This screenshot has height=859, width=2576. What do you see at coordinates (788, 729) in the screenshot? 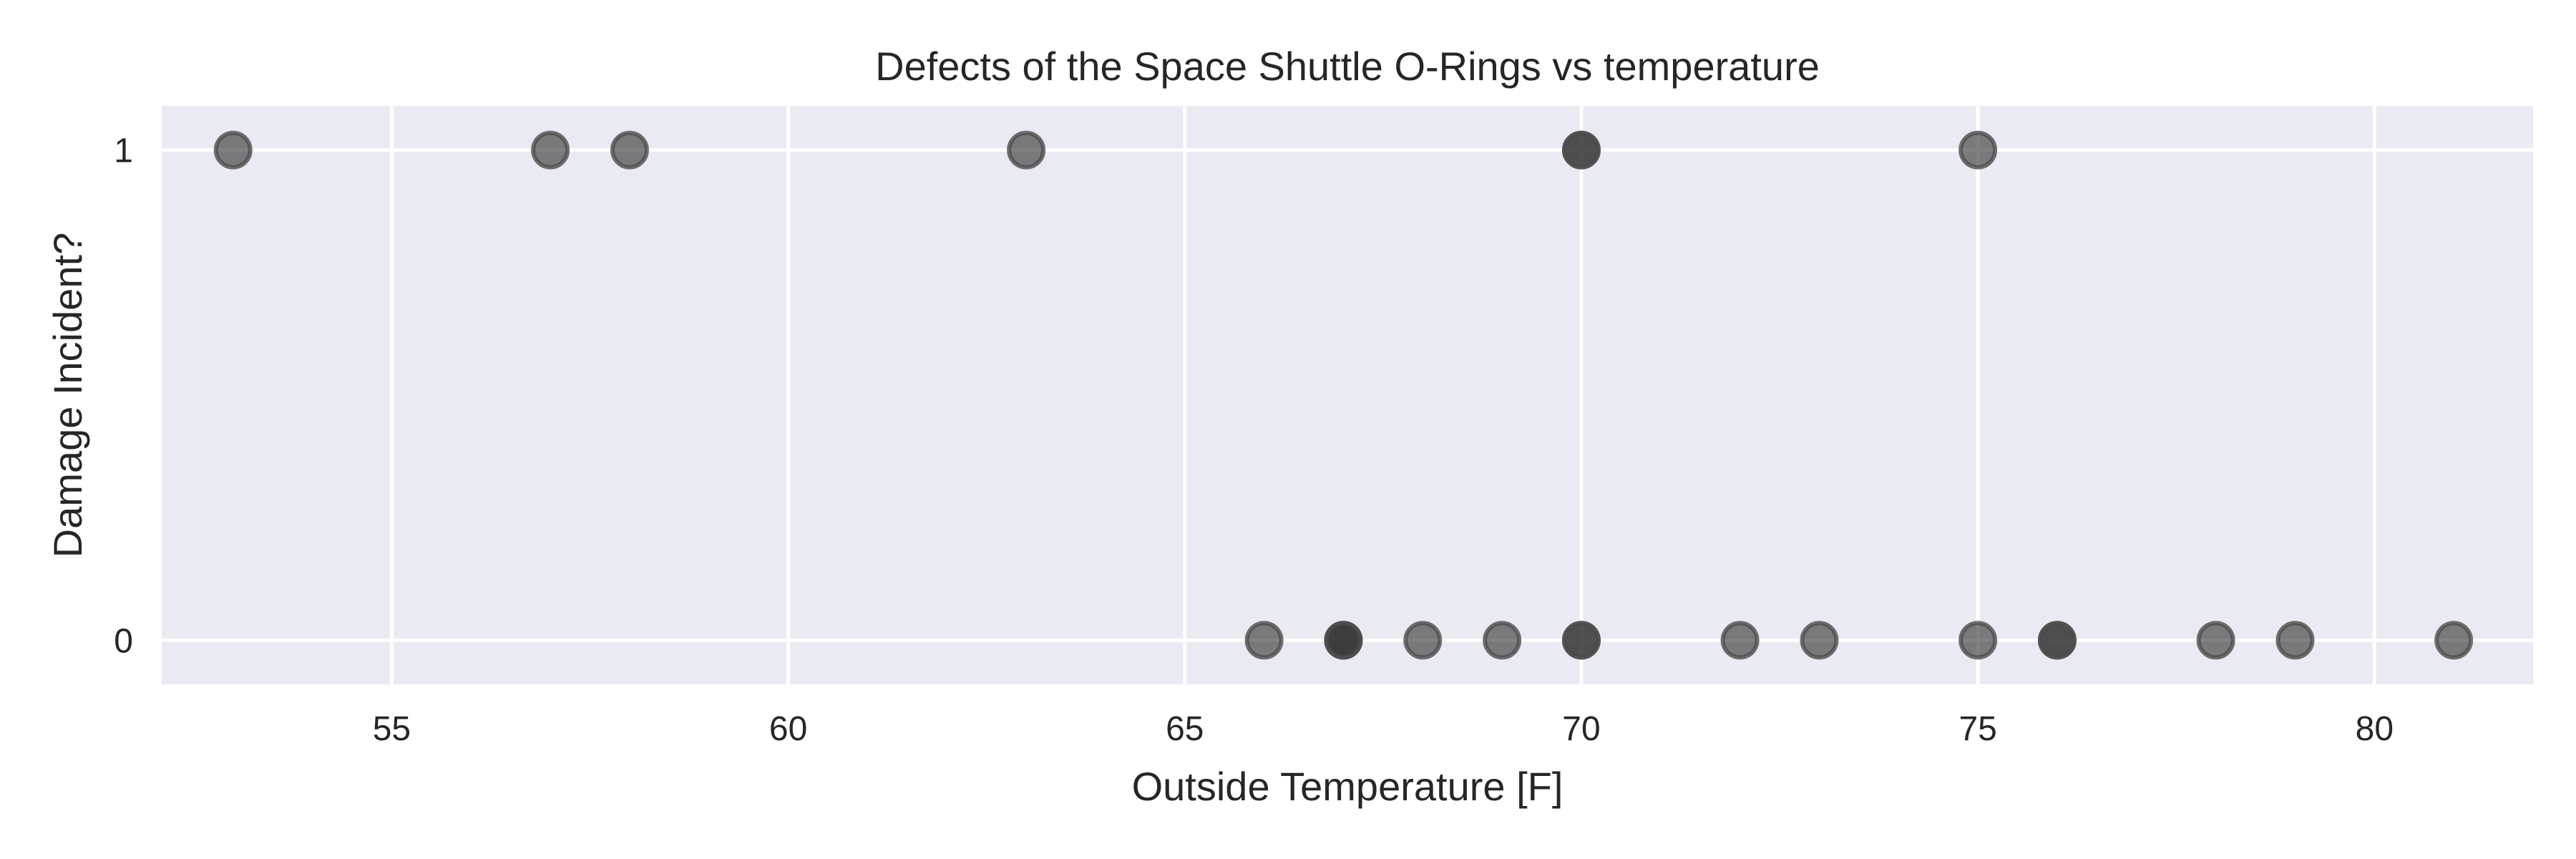
I see `x-tick-label: 60` at bounding box center [788, 729].